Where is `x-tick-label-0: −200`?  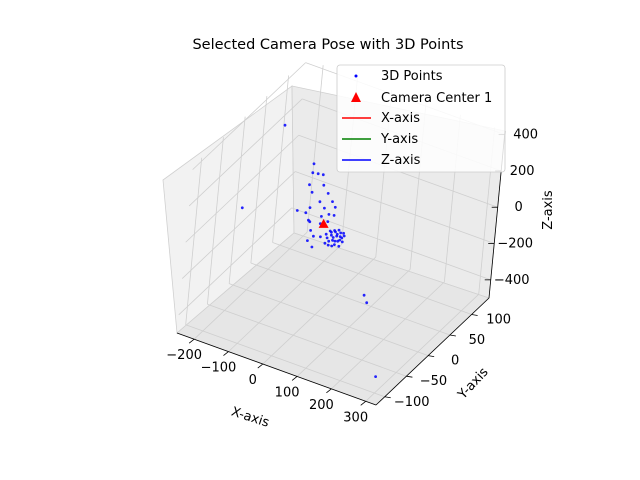
x-tick-label-0: −200 is located at coordinates (184, 355).